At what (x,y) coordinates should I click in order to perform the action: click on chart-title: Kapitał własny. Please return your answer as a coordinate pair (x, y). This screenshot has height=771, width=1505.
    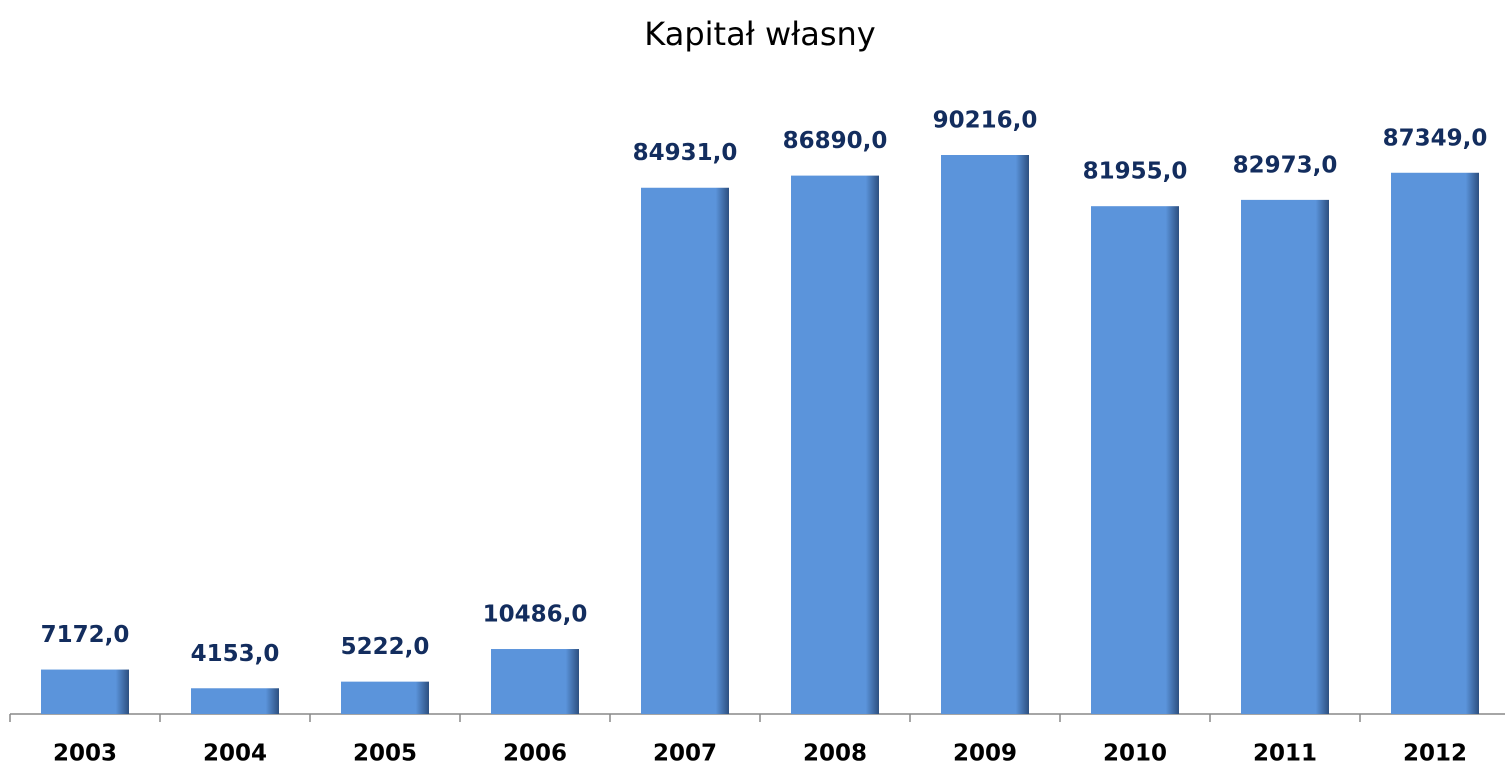
    Looking at the image, I should click on (759, 34).